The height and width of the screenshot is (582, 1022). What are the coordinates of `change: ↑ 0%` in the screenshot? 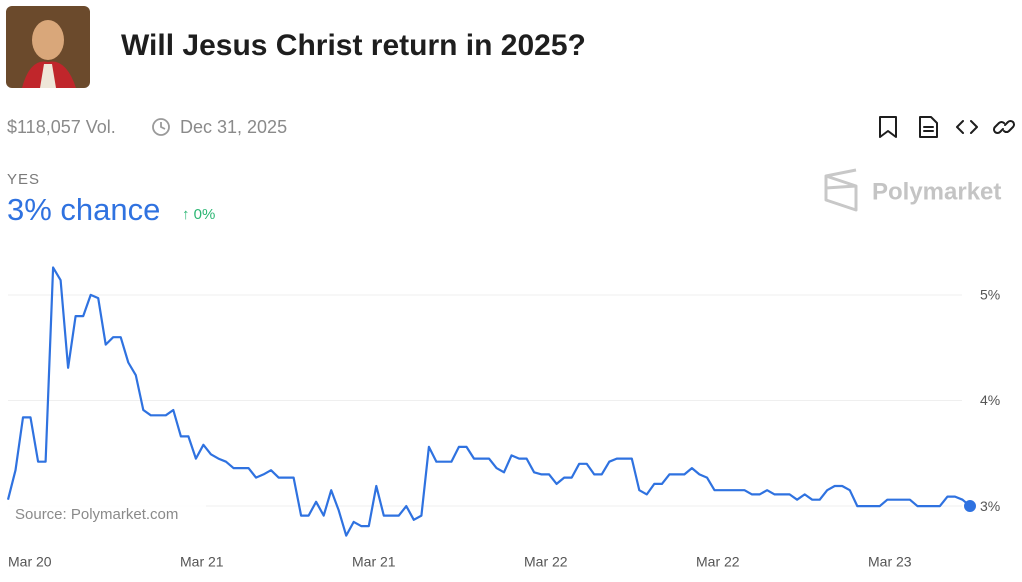 It's located at (198, 214).